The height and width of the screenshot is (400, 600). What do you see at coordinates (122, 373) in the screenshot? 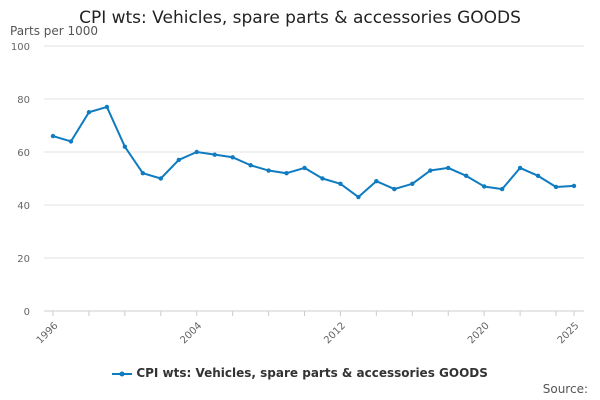
I see `legend-marker-icon` at bounding box center [122, 373].